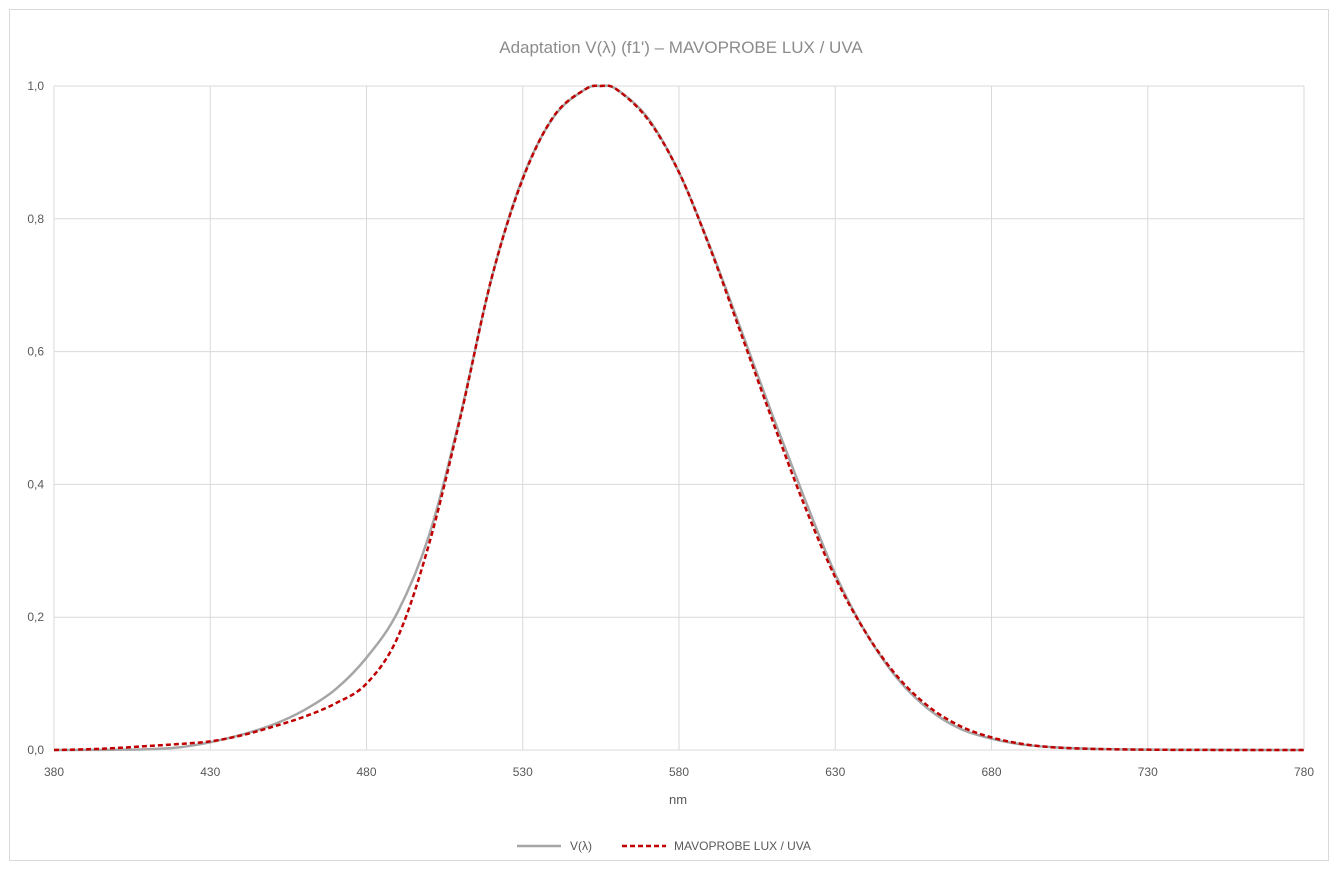 The image size is (1339, 871). I want to click on x-tick-label: 730, so click(1148, 772).